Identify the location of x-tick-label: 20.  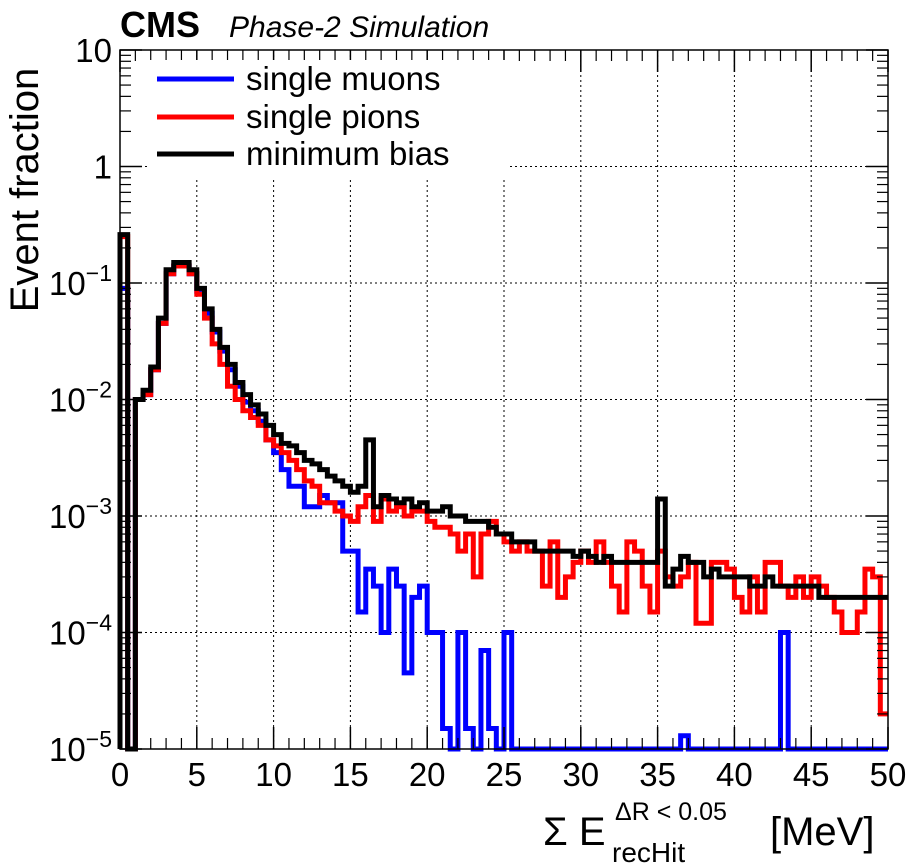
(427, 774).